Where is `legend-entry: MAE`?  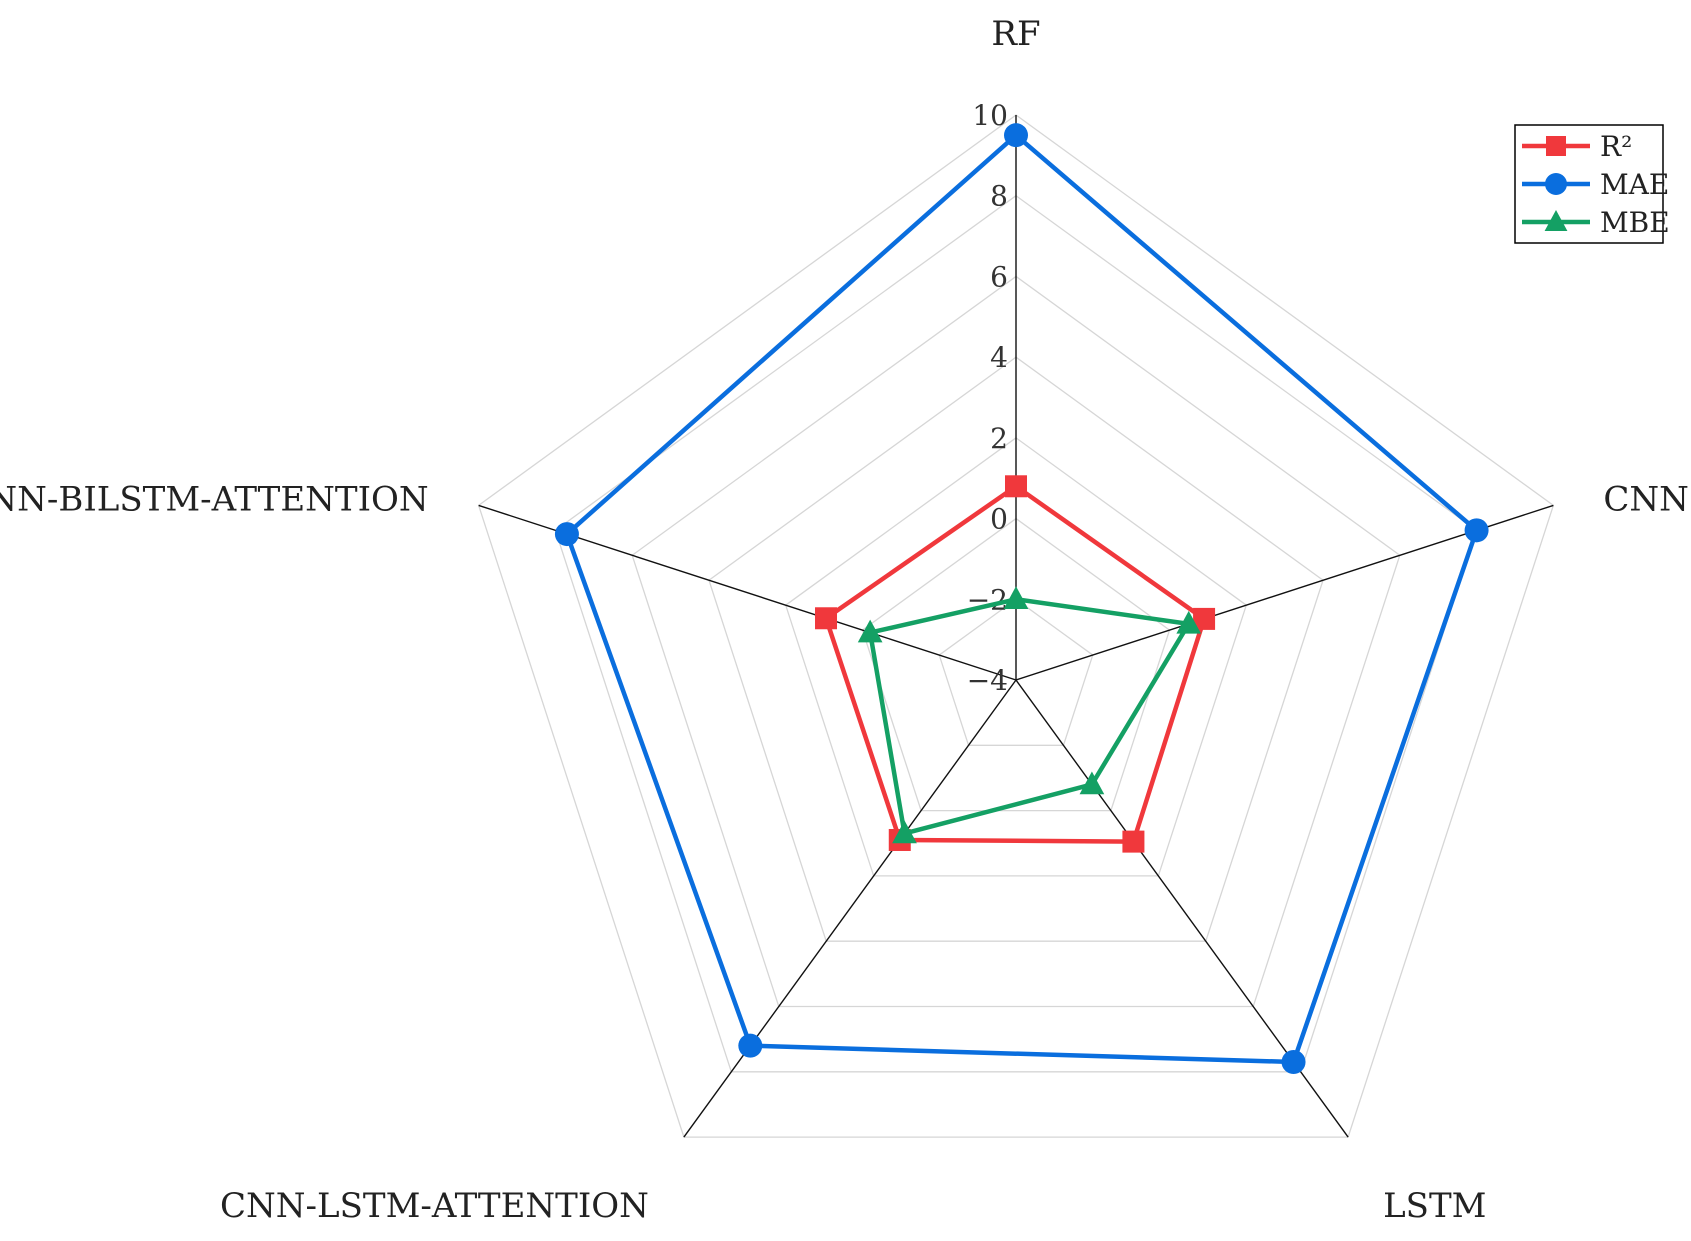 legend-entry: MAE is located at coordinates (1595, 184).